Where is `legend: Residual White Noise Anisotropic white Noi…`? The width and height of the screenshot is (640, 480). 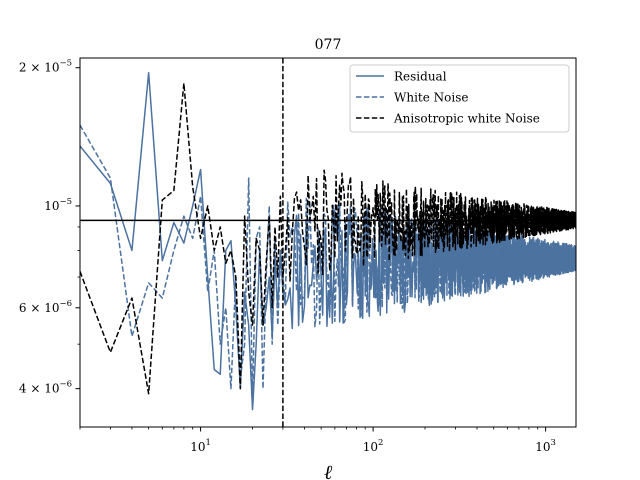 legend: Residual White Noise Anisotropic white Noi… is located at coordinates (459, 98).